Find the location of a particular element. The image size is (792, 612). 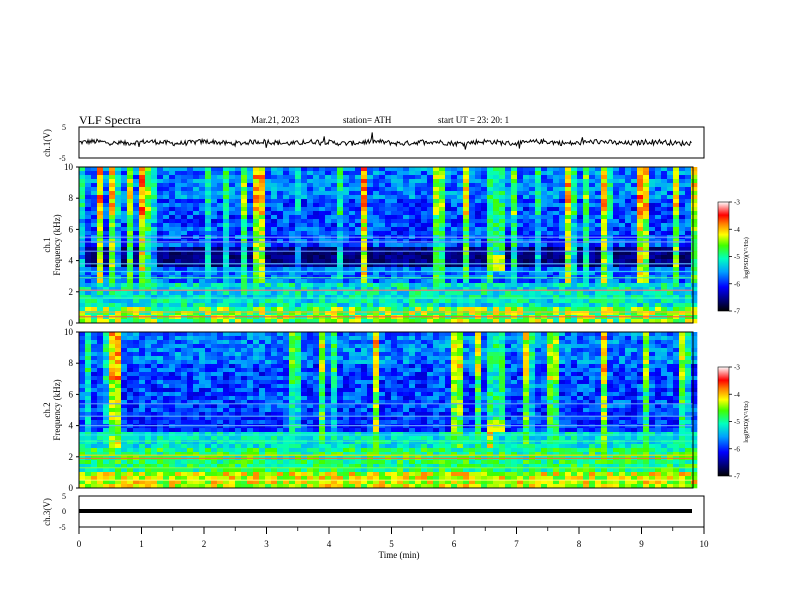

ch1-ytick-bottom: -5 is located at coordinates (62, 158).